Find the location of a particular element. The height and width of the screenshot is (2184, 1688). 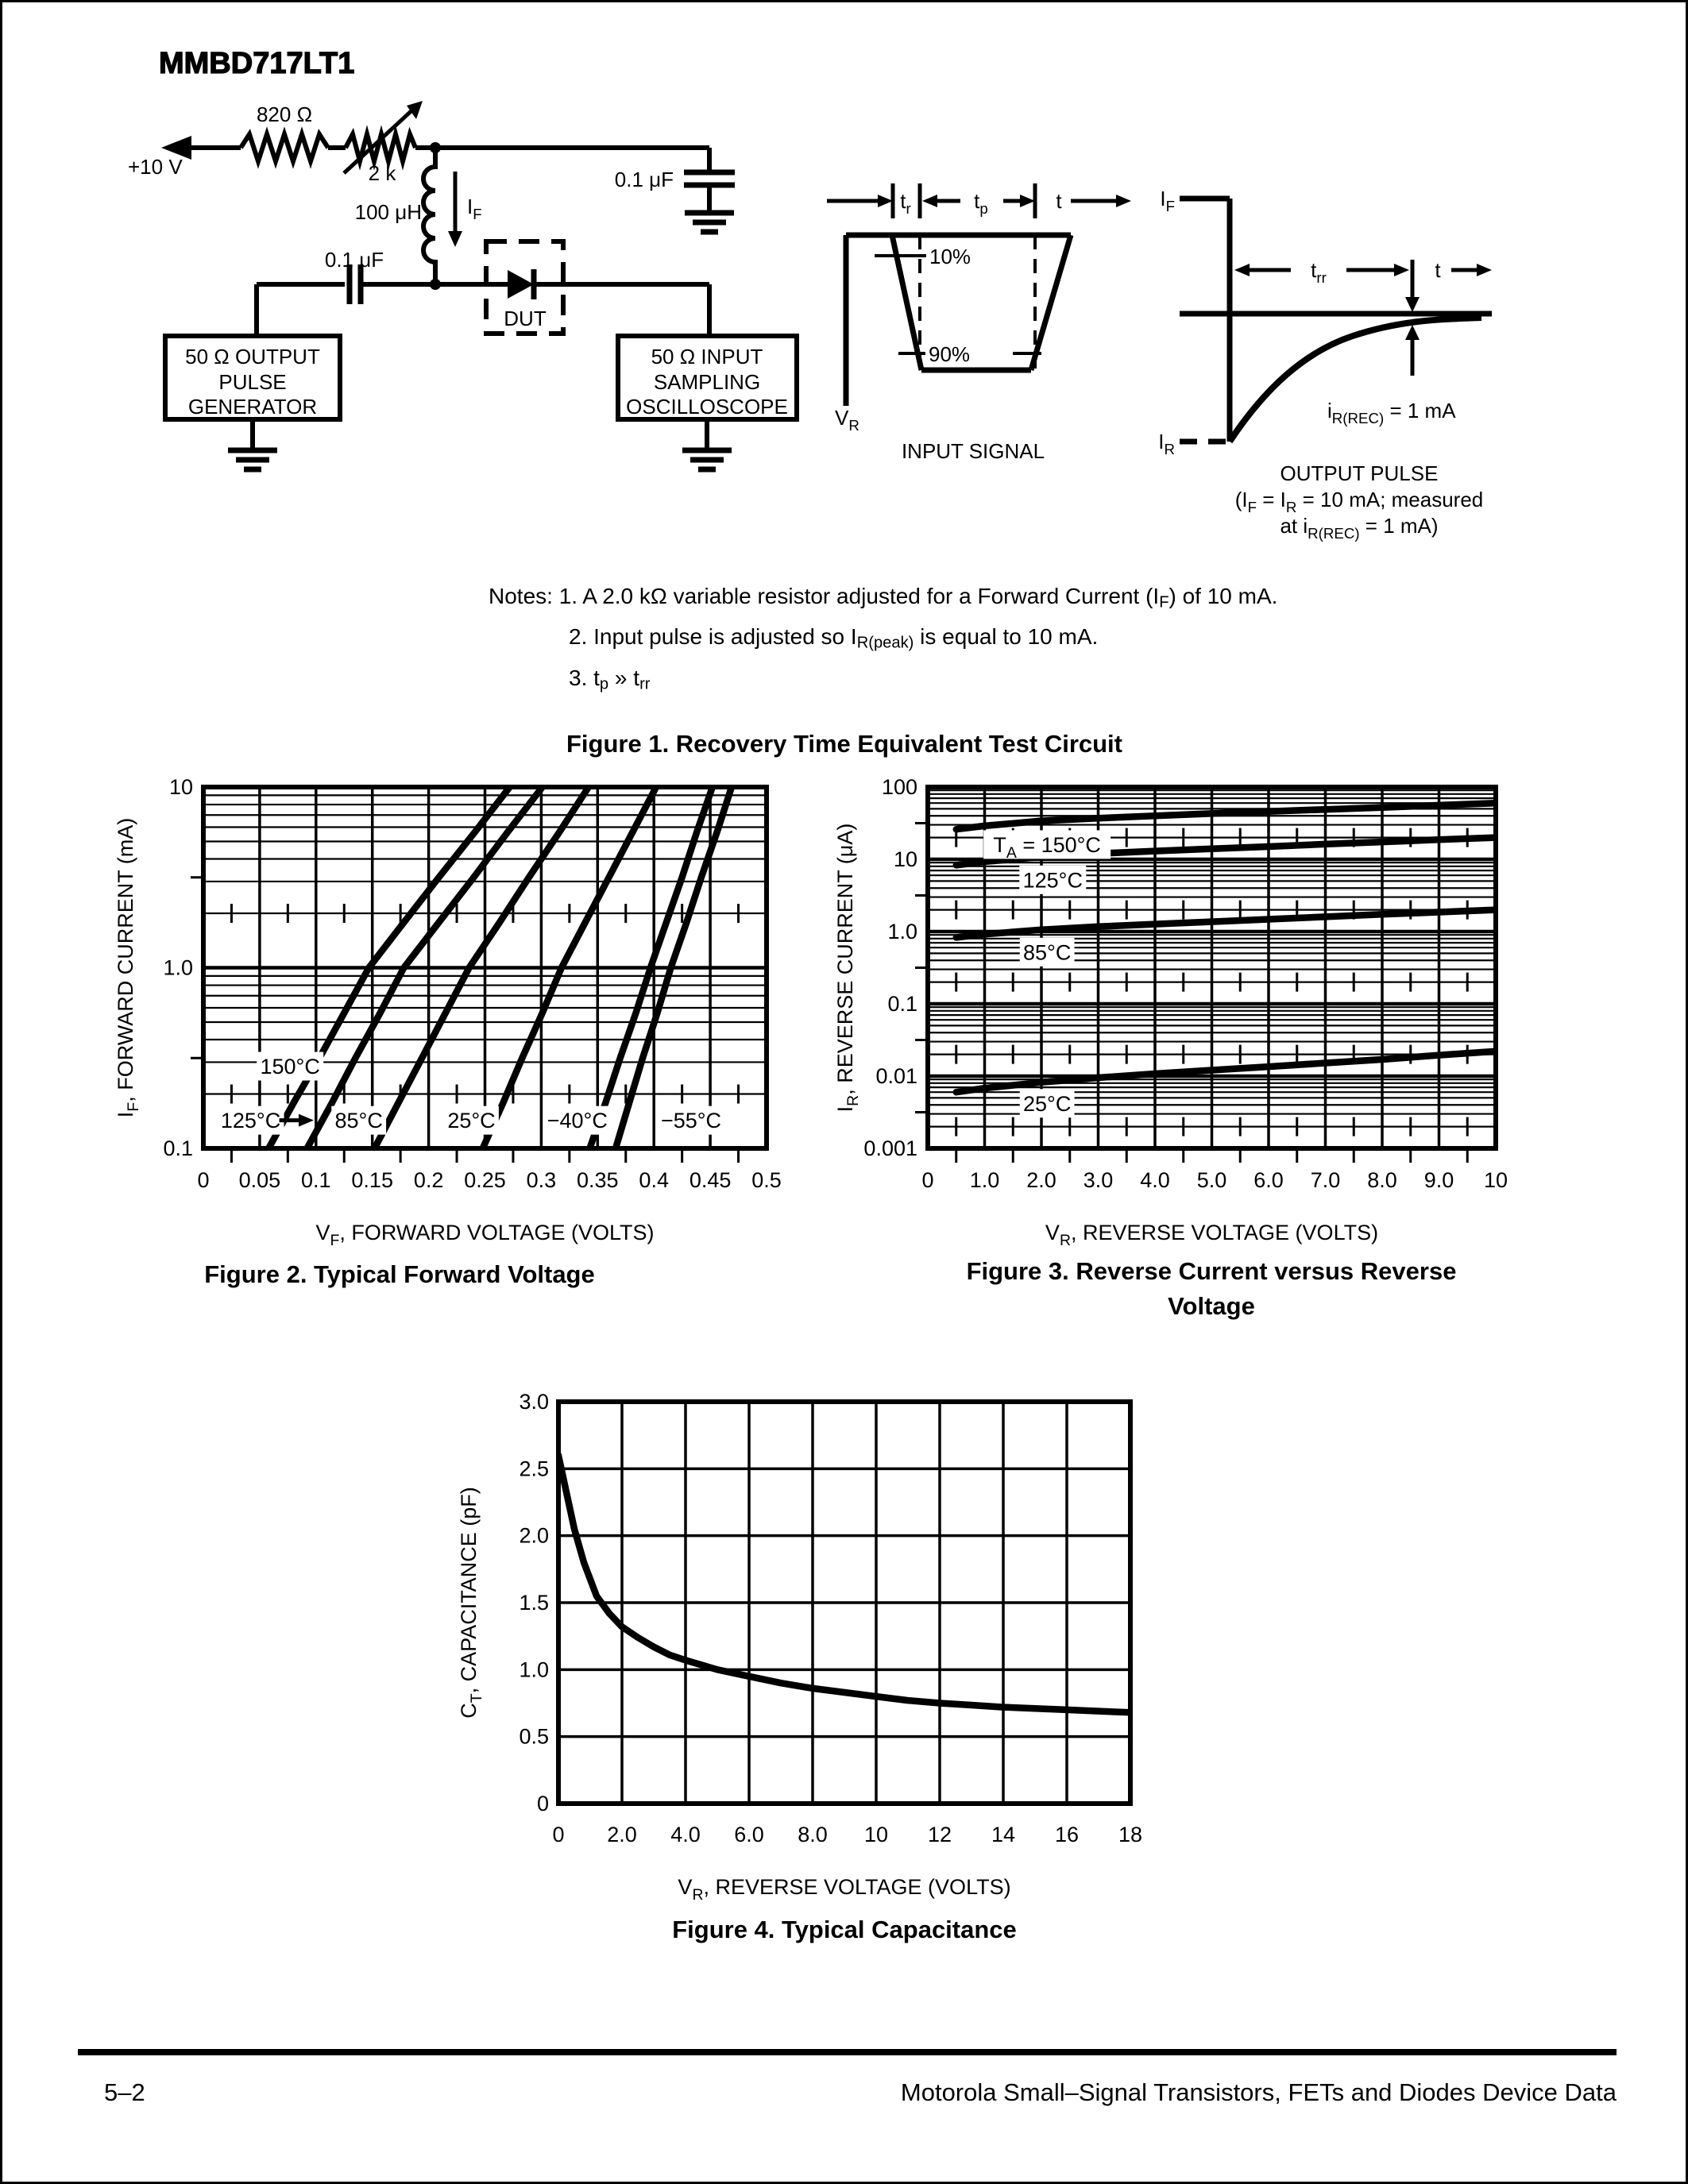

footer-page-number: 5–2 is located at coordinates (125, 2092).